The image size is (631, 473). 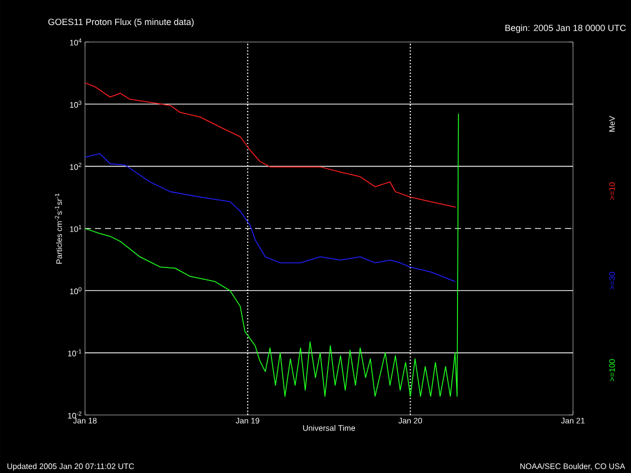 What do you see at coordinates (121, 22) in the screenshot?
I see `chart-title: GOES11 Proton Flux (5 minute data)` at bounding box center [121, 22].